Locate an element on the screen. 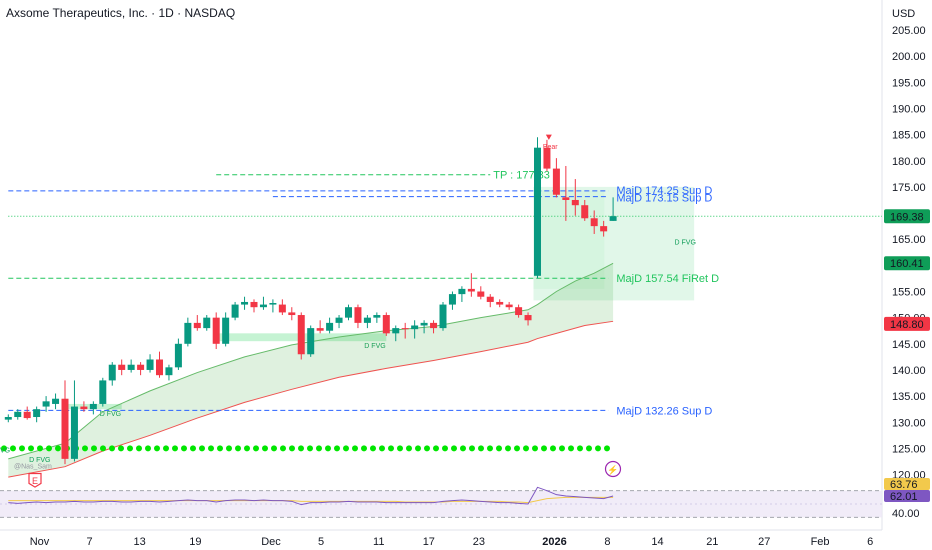  price-label-text: 169.38 is located at coordinates (907, 217).